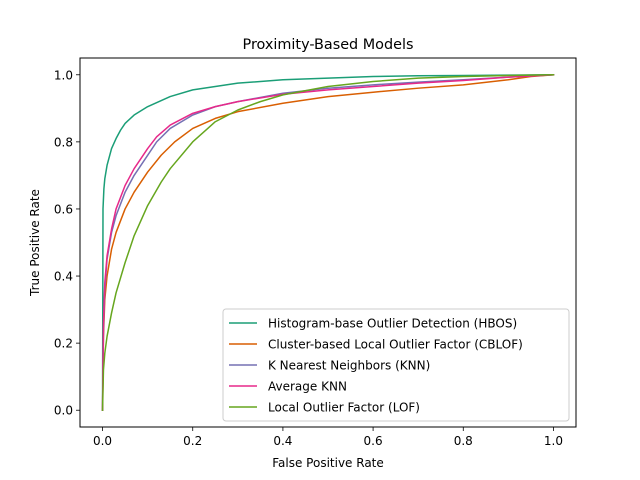  What do you see at coordinates (102, 441) in the screenshot?
I see `x-tick-label: 0.0` at bounding box center [102, 441].